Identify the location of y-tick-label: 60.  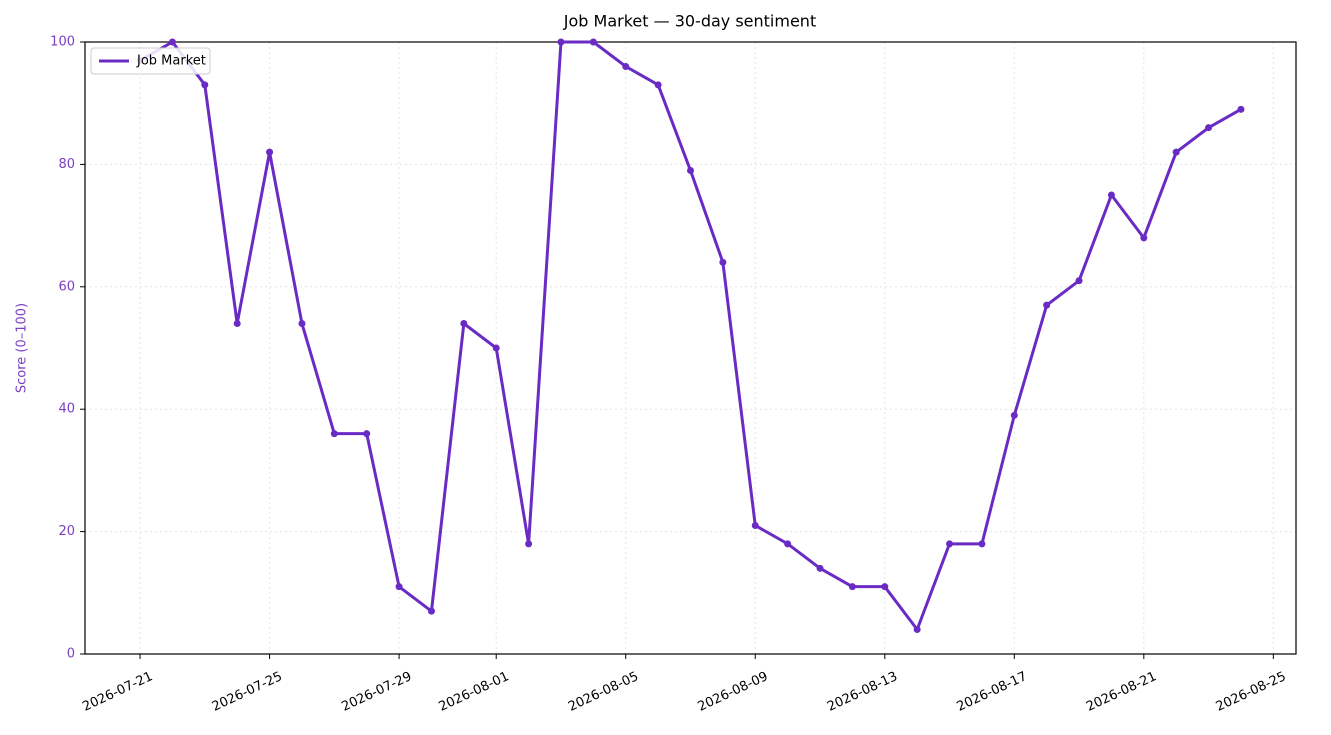
(66, 286).